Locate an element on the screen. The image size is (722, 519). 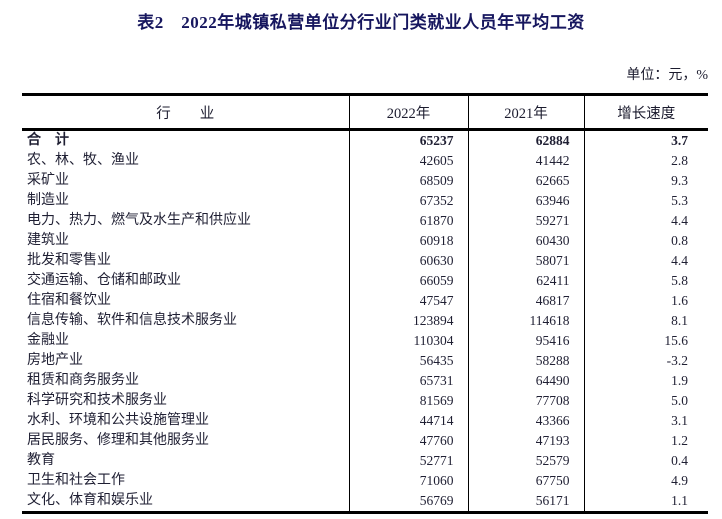
column-header-2022: 2022年 is located at coordinates (409, 112).